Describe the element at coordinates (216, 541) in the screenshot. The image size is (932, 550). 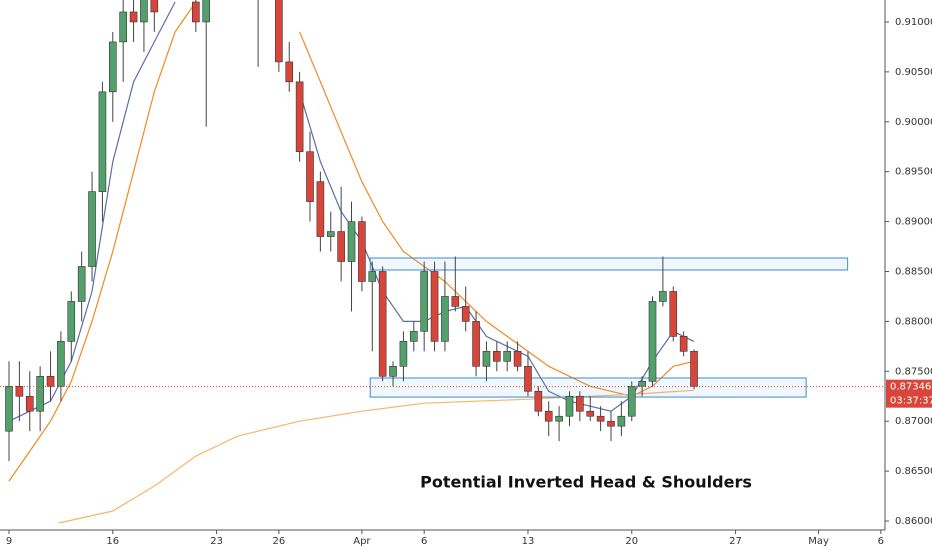
I see `x-tick-label: 23` at that location.